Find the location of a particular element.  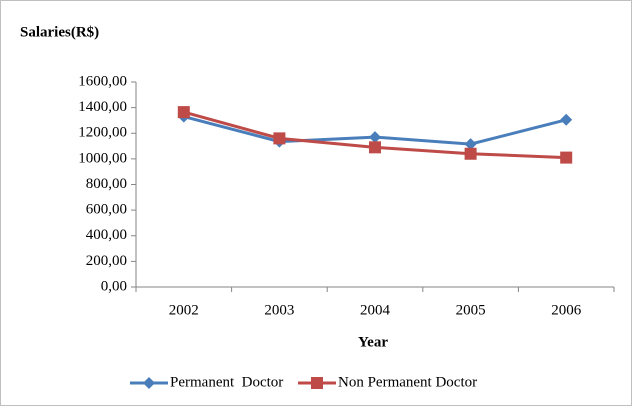

y-tick-label: 1600,00 is located at coordinates (102, 81).